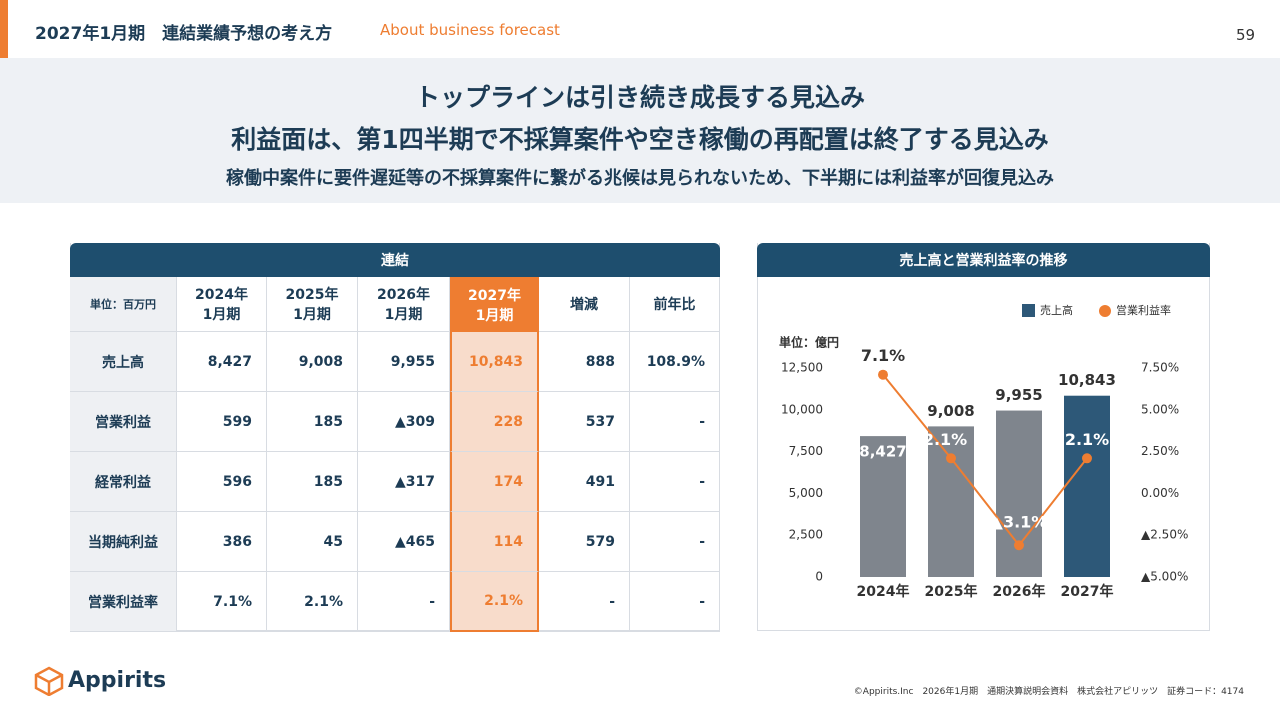 The width and height of the screenshot is (1280, 719). I want to click on x-tick-label: 2027年, so click(1087, 591).